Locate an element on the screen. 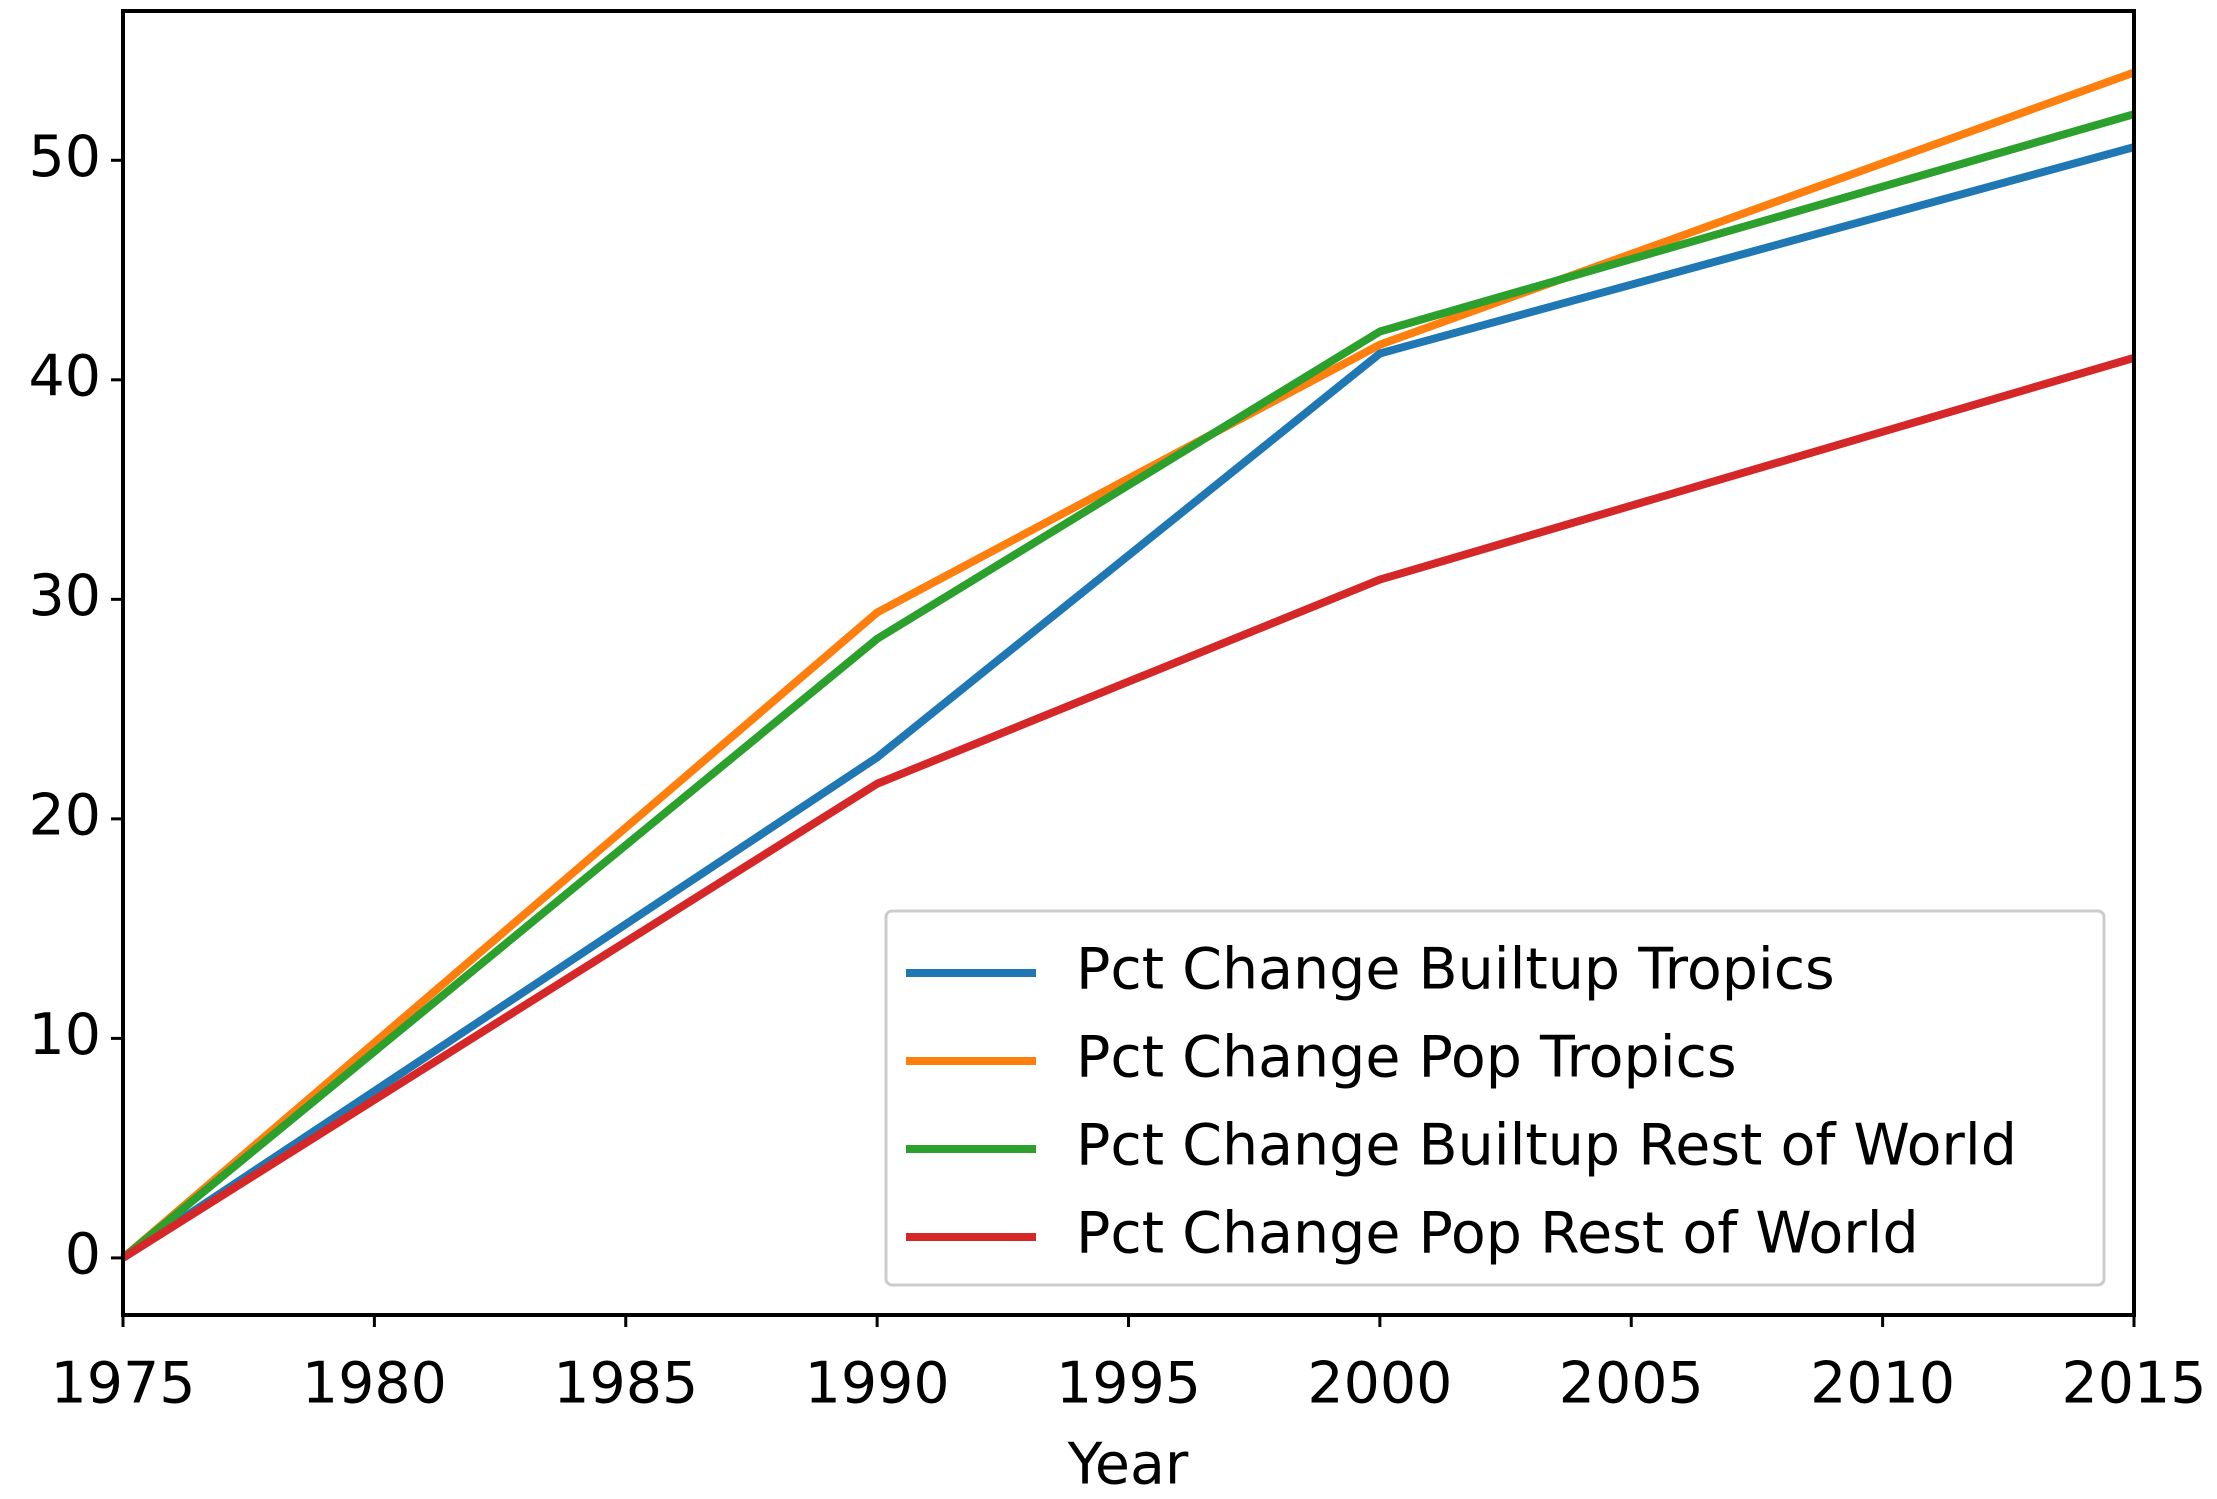 The height and width of the screenshot is (1499, 2217). x-tick-label: 1985 is located at coordinates (625, 1384).